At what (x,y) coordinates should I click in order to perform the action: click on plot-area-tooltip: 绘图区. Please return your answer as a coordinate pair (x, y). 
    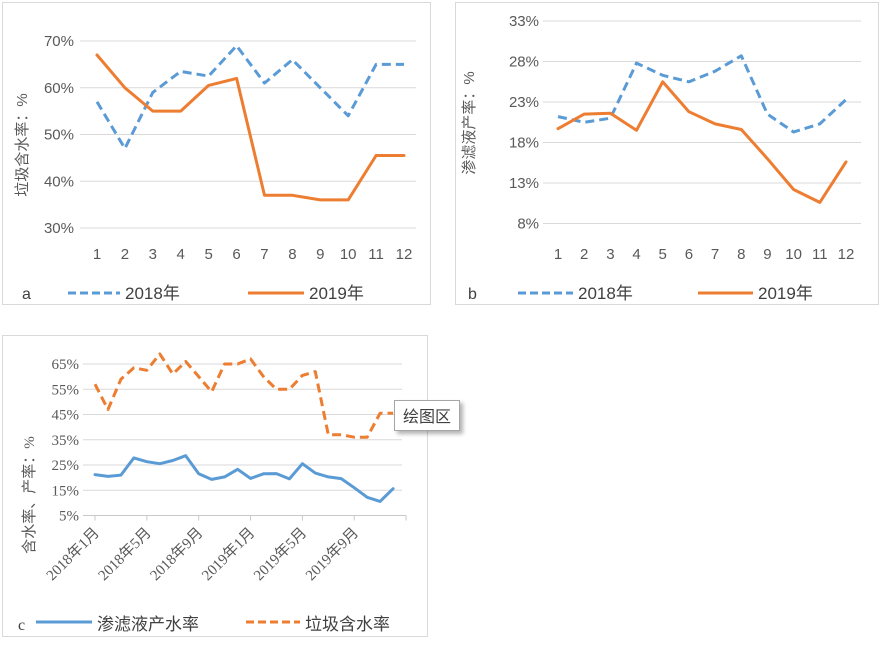
    Looking at the image, I should click on (427, 415).